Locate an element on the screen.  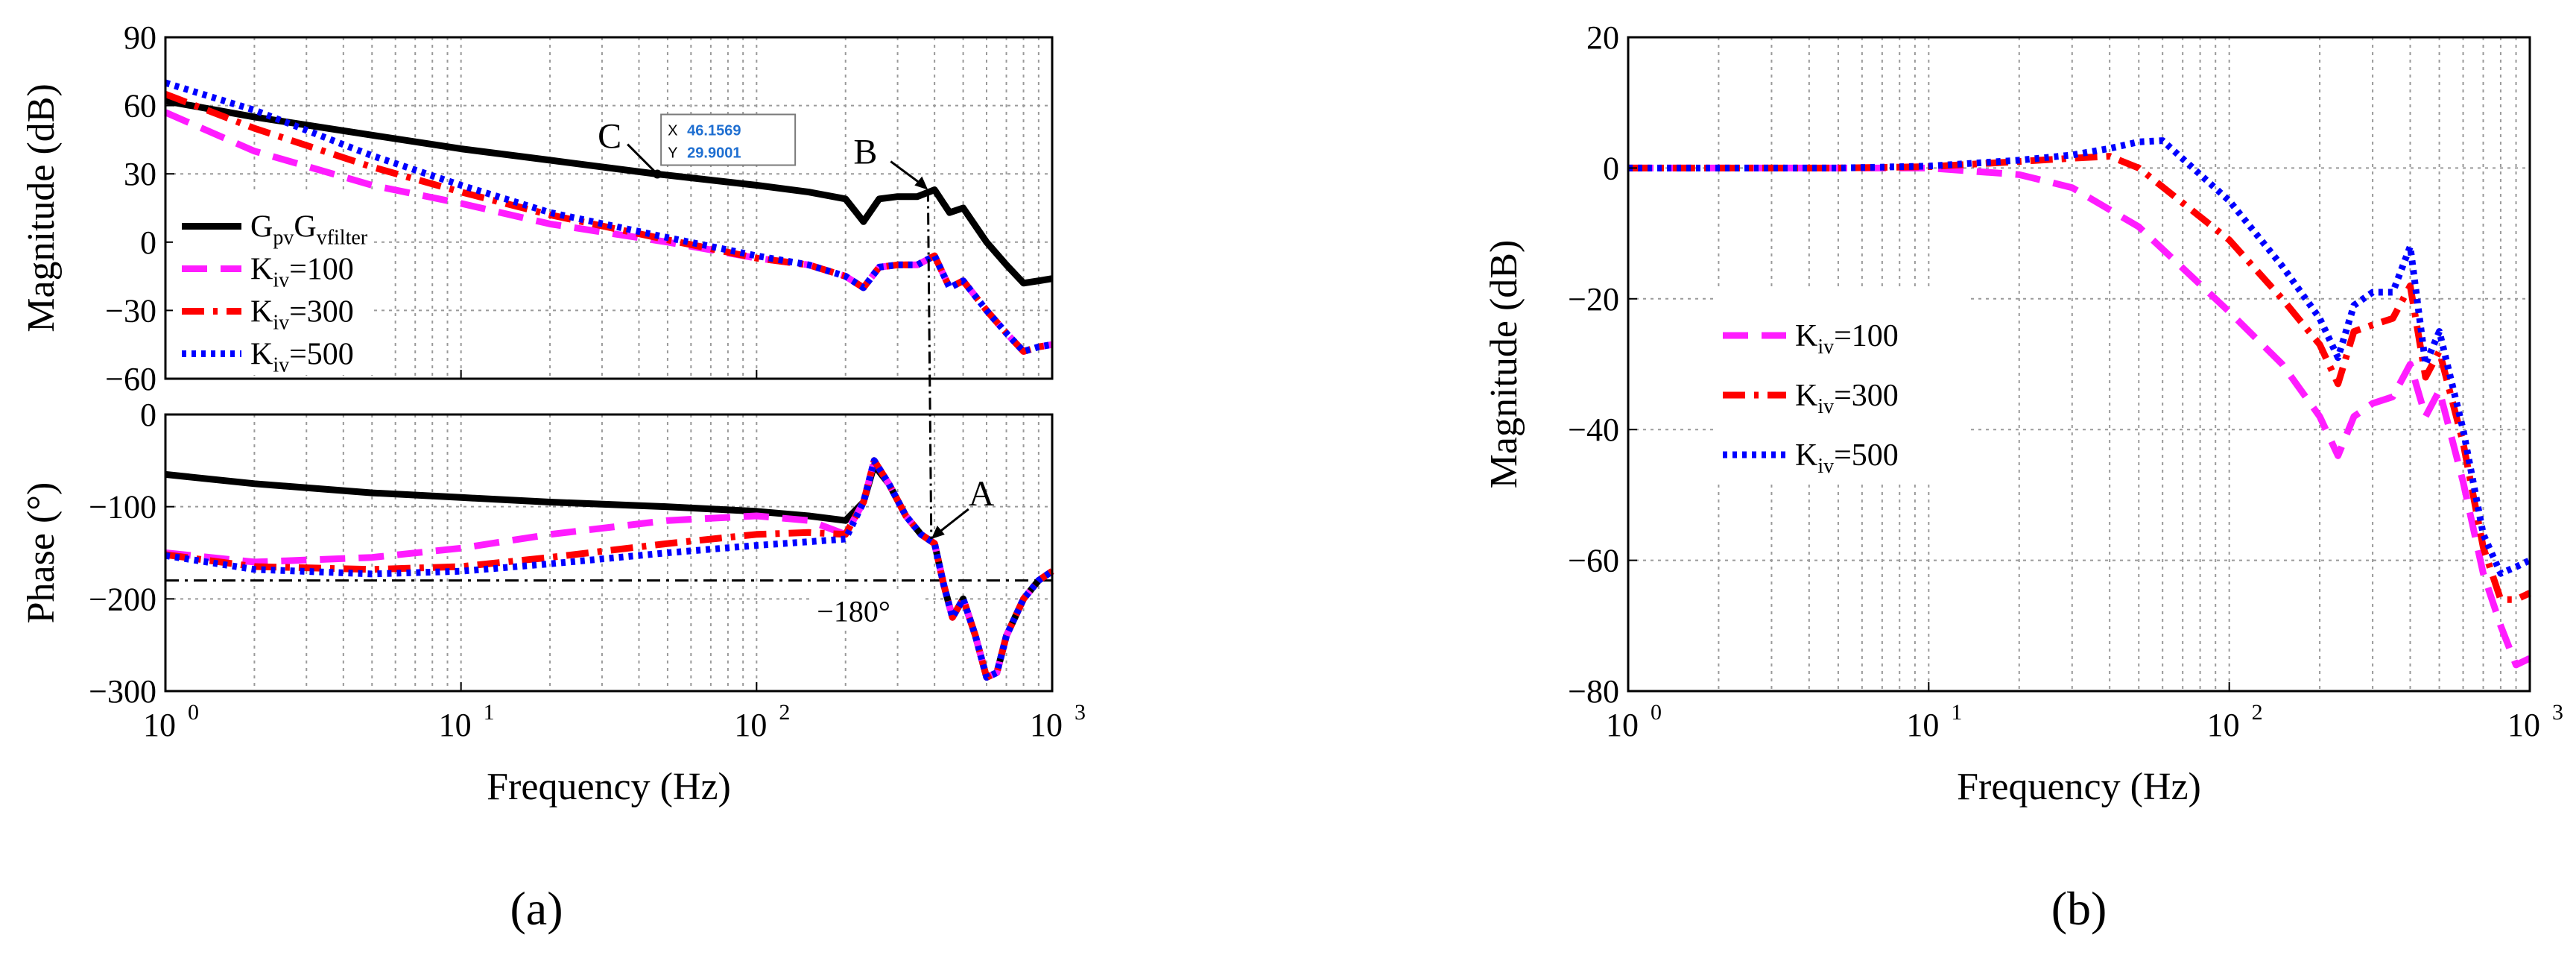
annotation-c-arrow is located at coordinates (641, 157).